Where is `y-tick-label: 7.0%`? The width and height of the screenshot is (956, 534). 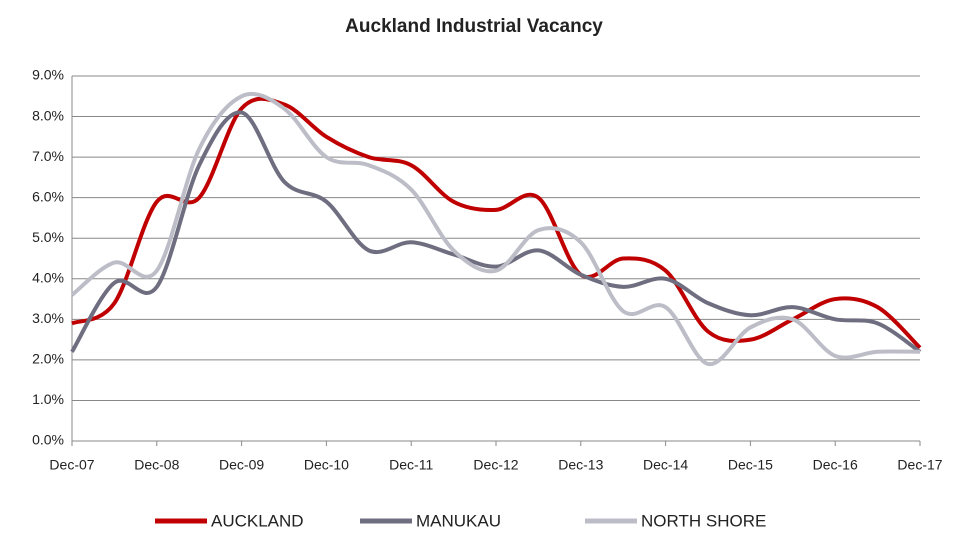 y-tick-label: 7.0% is located at coordinates (48, 156).